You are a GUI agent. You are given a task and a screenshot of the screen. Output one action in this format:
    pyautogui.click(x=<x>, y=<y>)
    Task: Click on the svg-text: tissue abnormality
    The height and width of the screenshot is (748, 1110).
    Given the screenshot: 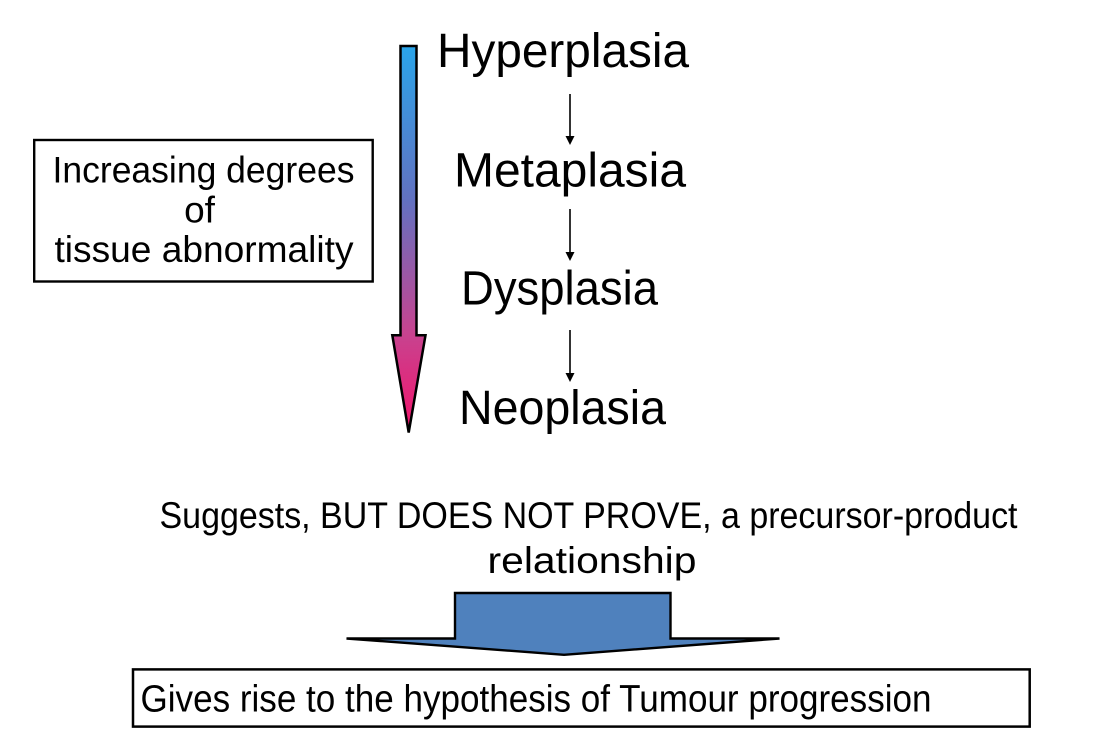 What is the action you would take?
    pyautogui.click(x=204, y=249)
    